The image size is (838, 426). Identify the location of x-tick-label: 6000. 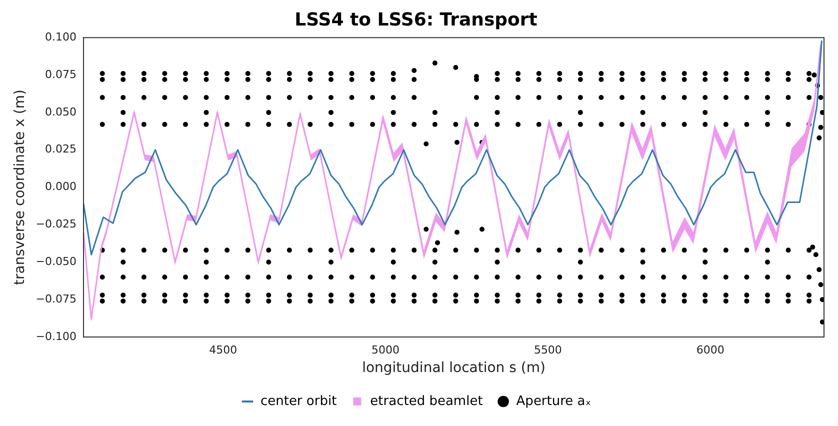
(710, 349).